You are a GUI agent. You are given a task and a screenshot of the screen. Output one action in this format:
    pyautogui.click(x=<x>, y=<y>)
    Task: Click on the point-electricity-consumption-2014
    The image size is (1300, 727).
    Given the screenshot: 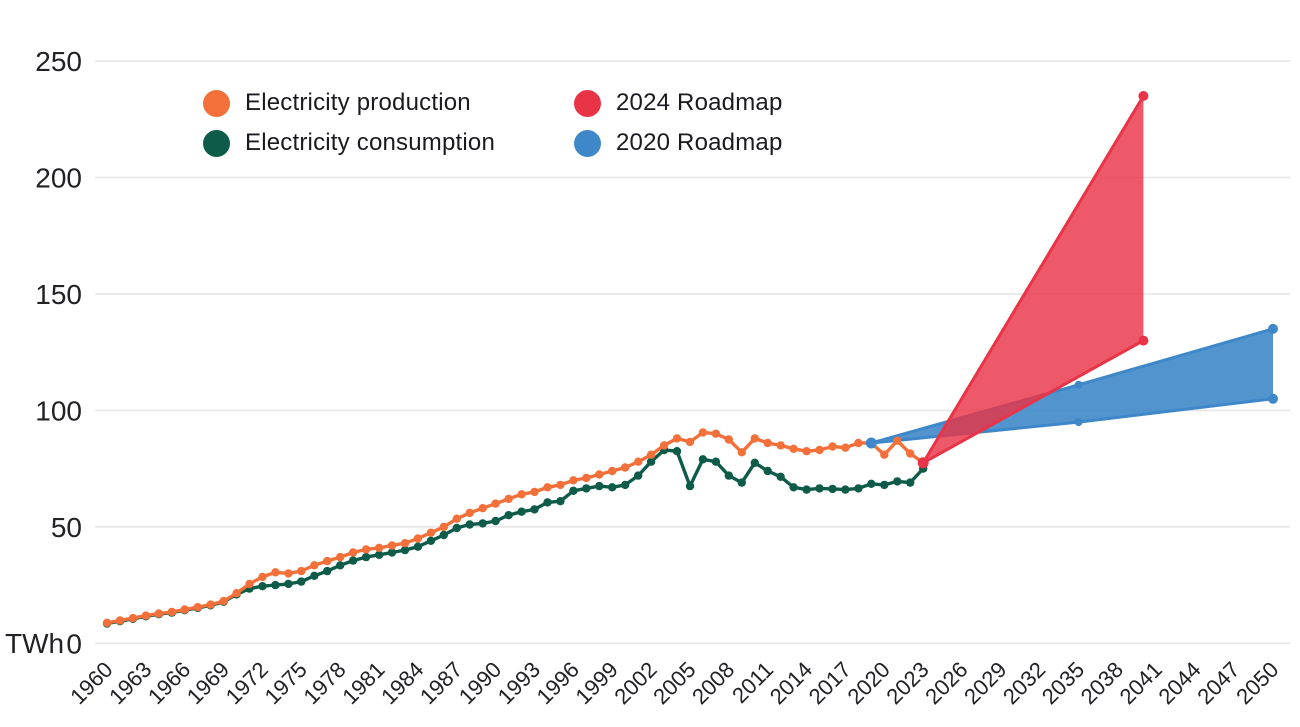 What is the action you would take?
    pyautogui.click(x=806, y=489)
    